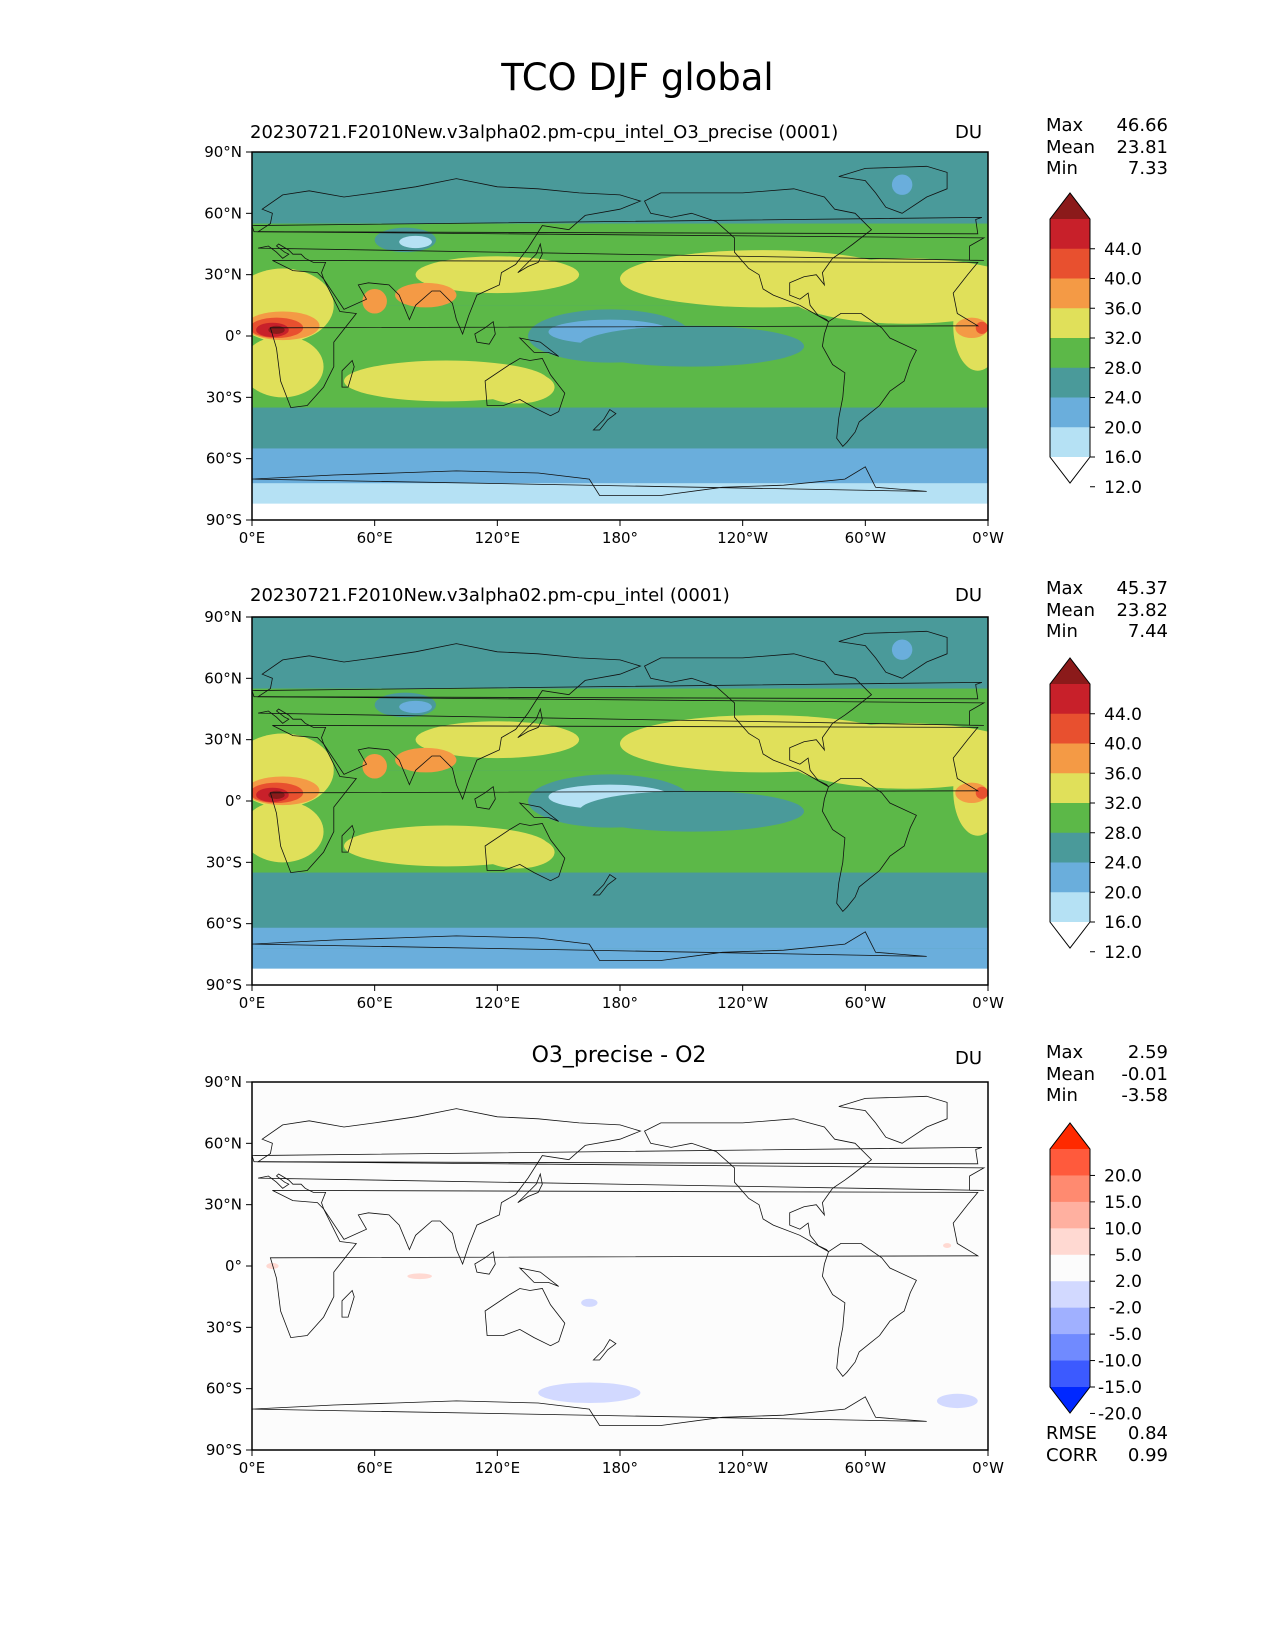  Describe the element at coordinates (485, 797) in the screenshot. I see `coastline-borneo` at that location.